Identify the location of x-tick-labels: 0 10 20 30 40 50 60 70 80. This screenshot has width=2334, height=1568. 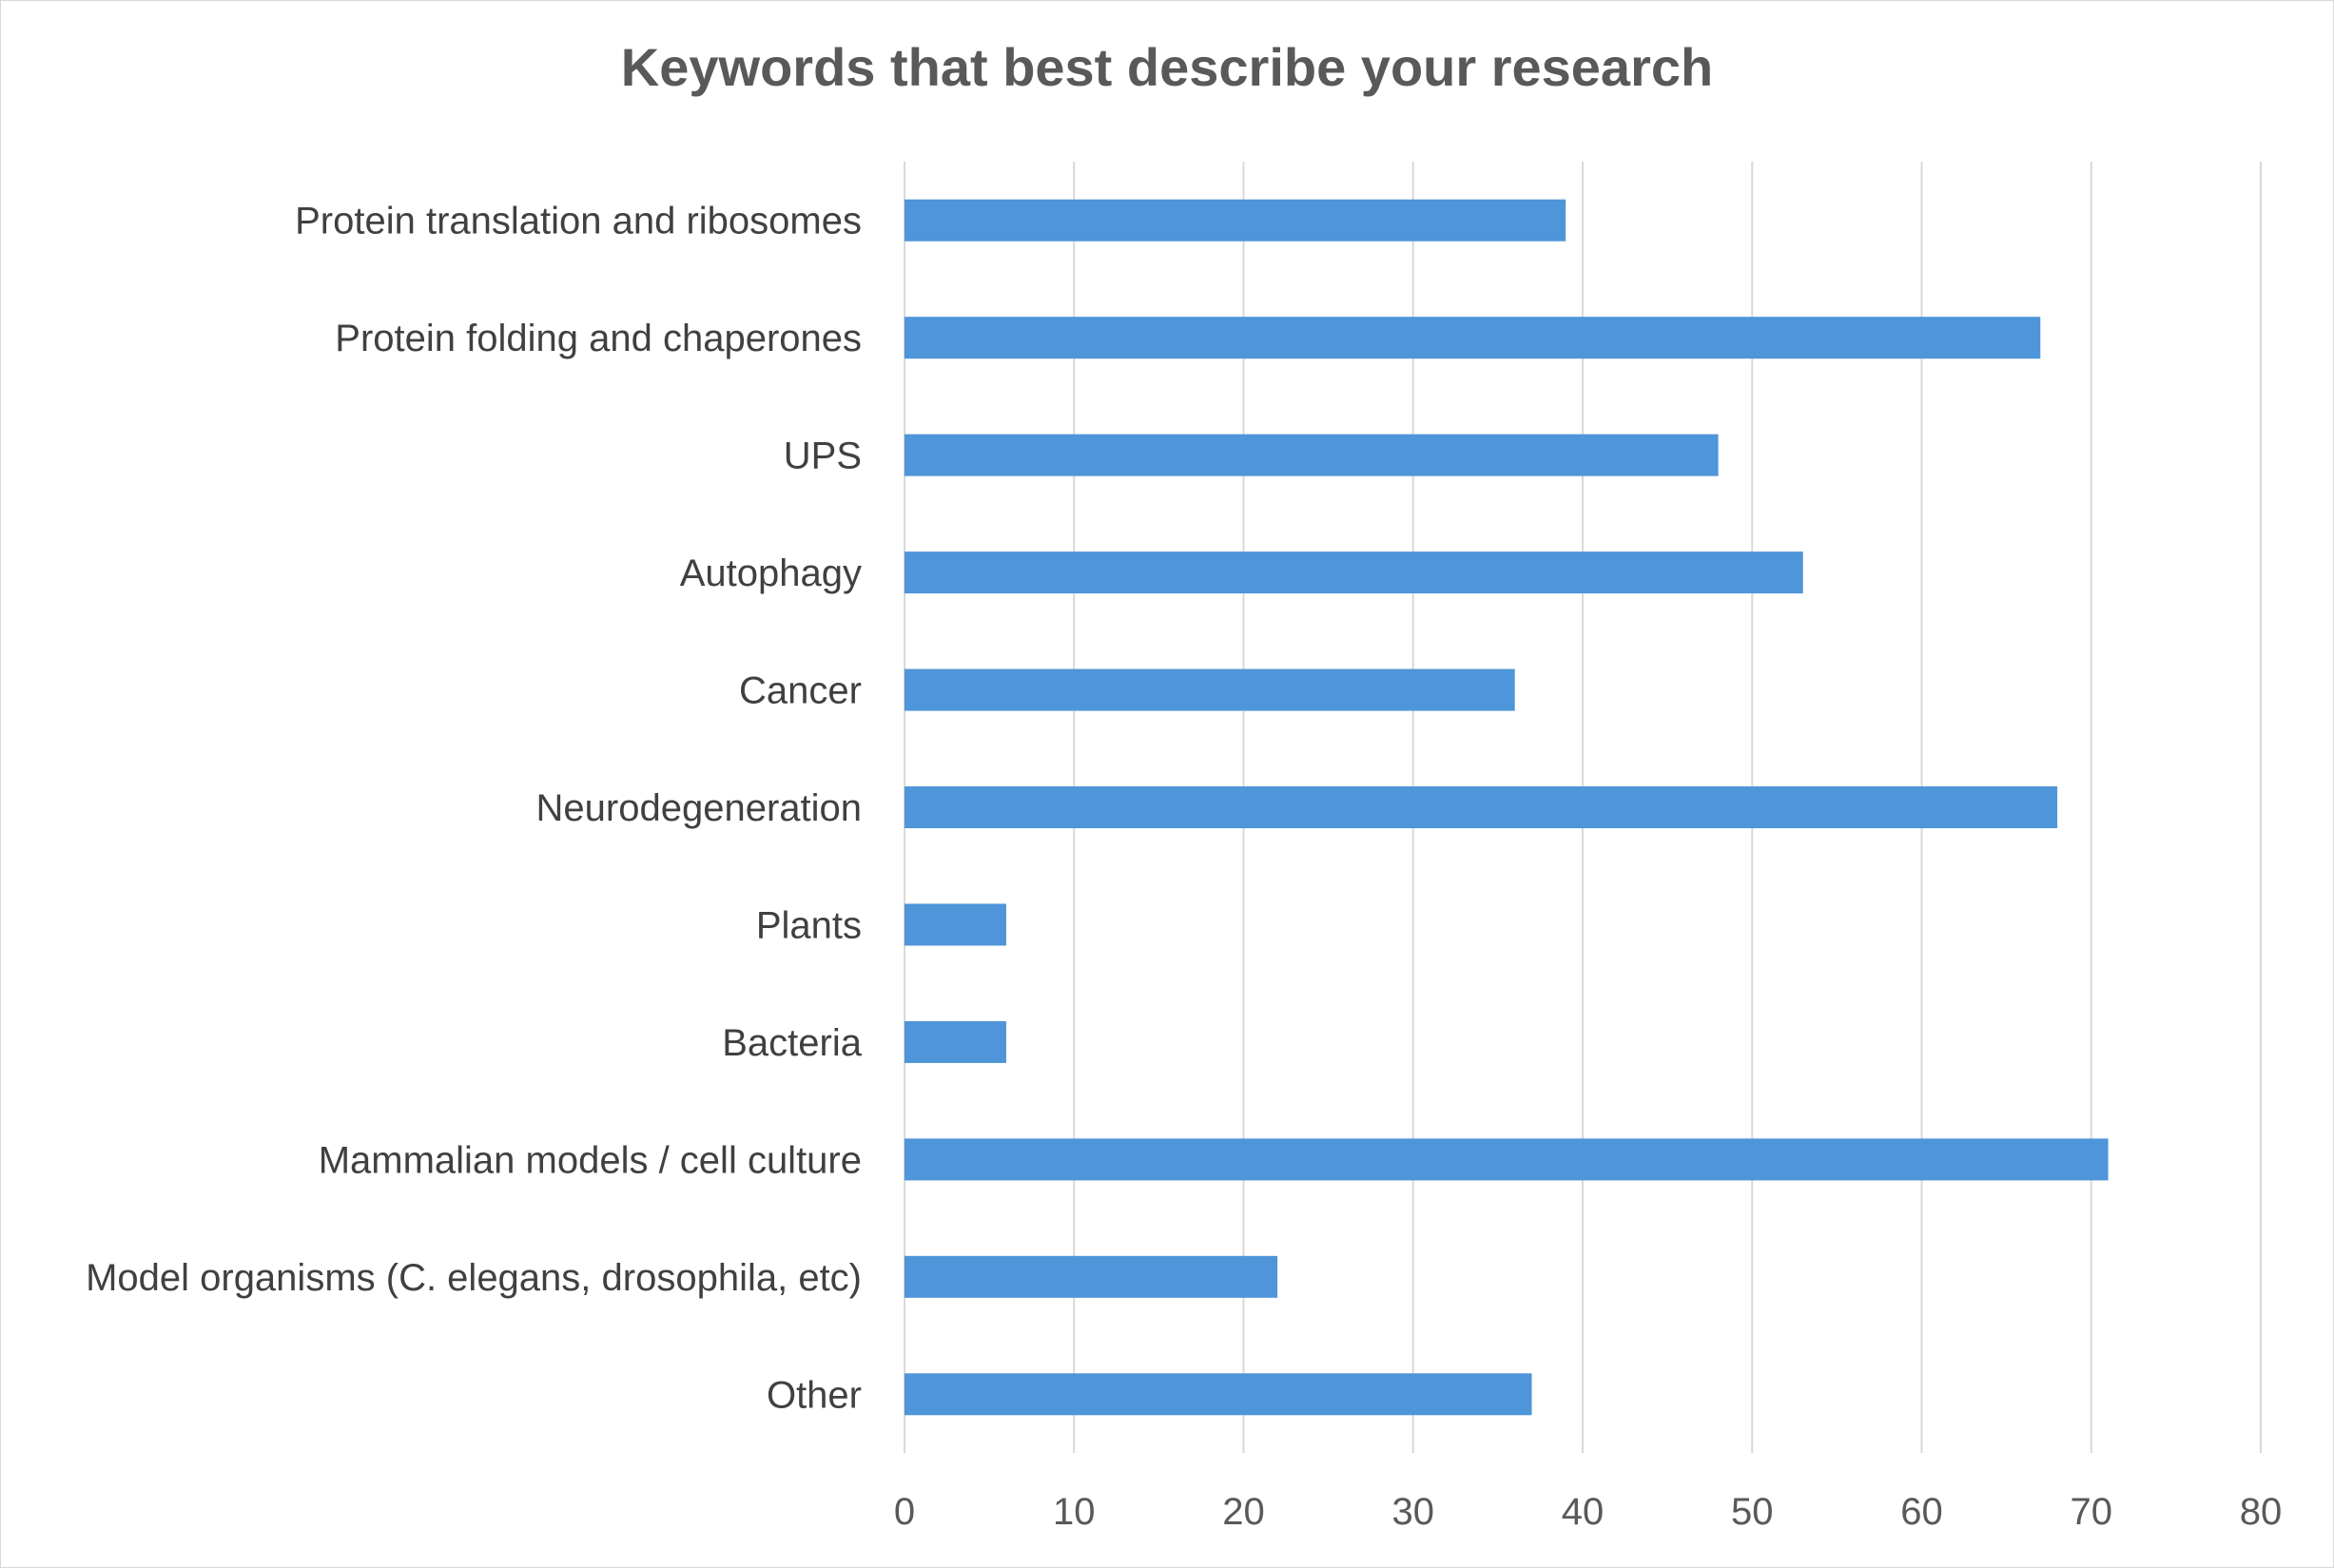
(1588, 1512).